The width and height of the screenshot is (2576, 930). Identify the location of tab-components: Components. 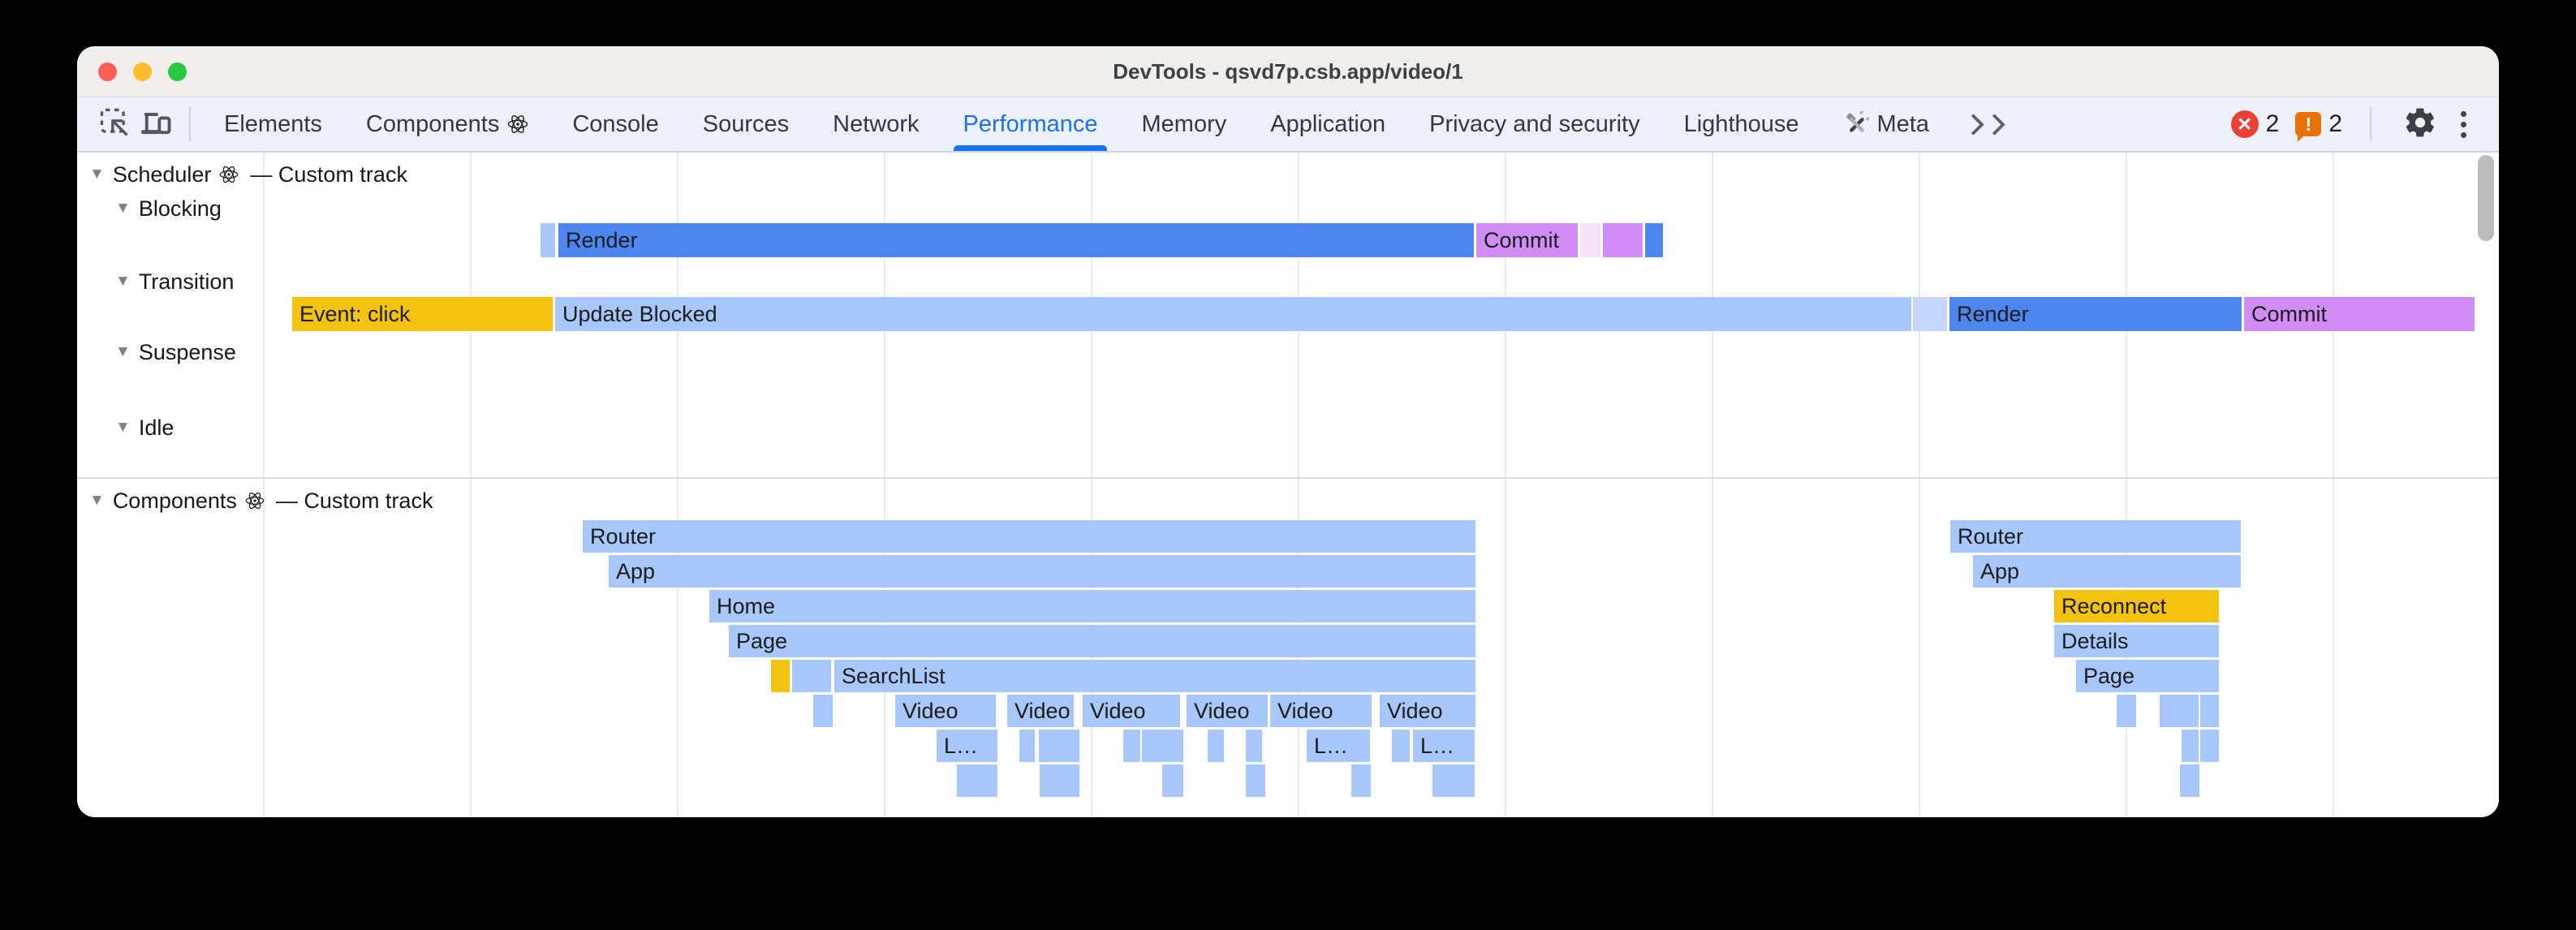
(447, 124).